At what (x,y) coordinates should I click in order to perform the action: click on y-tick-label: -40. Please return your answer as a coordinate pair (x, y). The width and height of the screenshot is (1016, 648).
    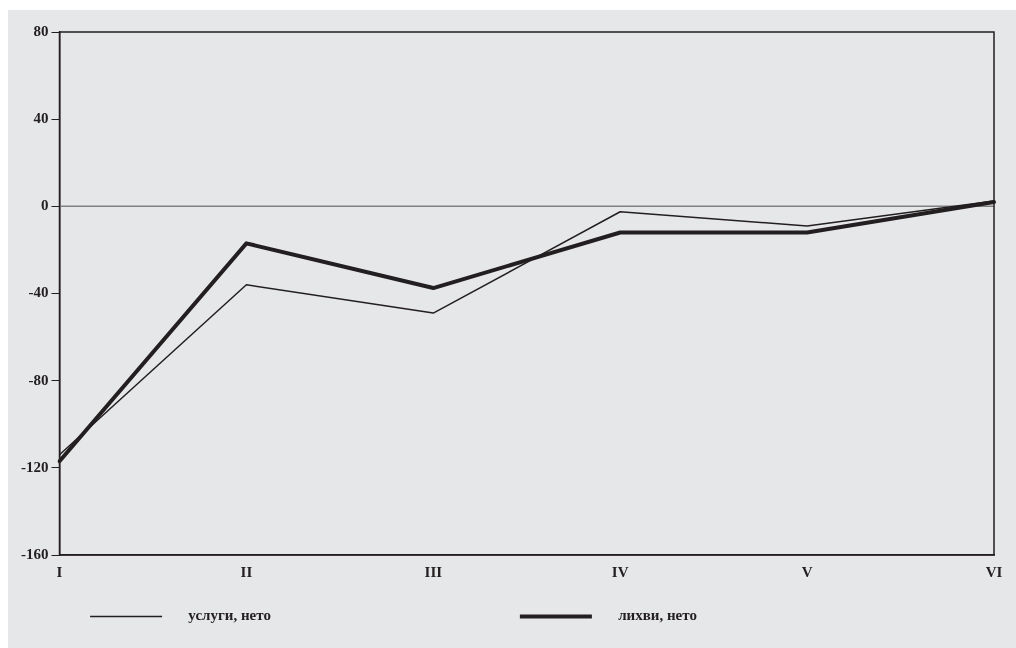
    Looking at the image, I should click on (38, 292).